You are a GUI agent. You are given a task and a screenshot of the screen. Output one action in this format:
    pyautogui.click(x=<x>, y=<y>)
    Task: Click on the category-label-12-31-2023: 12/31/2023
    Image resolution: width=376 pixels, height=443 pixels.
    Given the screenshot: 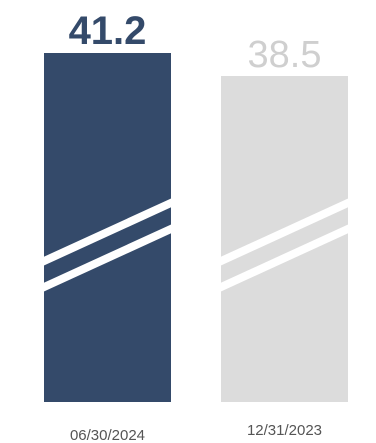 What is the action you would take?
    pyautogui.click(x=284, y=430)
    